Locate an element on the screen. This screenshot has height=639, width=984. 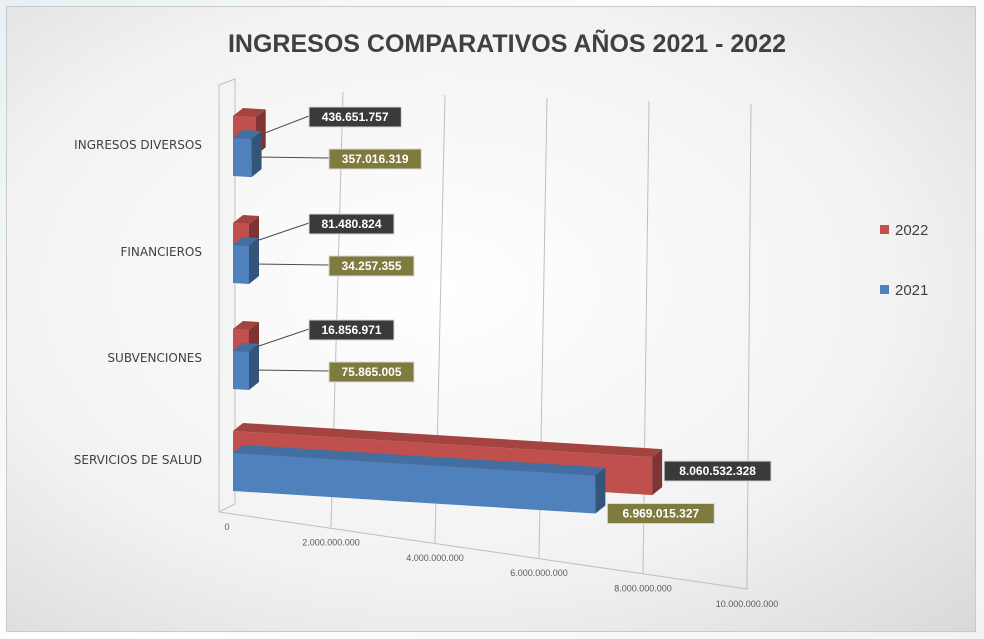
x-tick-label: 4.000.000.000 is located at coordinates (435, 558).